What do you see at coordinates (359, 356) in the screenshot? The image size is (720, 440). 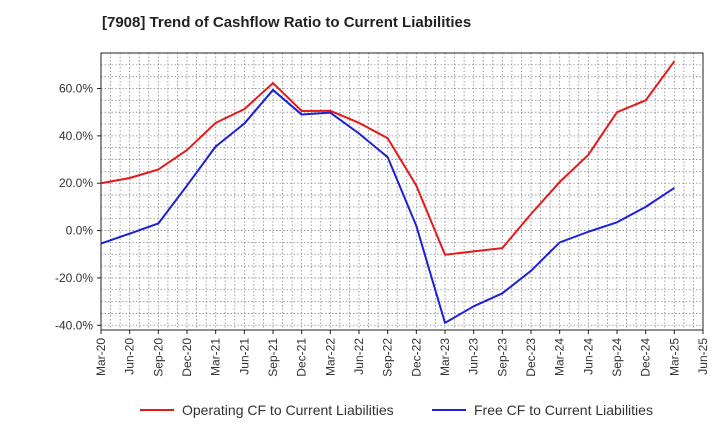 I see `x-tick-label: Jun-22` at bounding box center [359, 356].